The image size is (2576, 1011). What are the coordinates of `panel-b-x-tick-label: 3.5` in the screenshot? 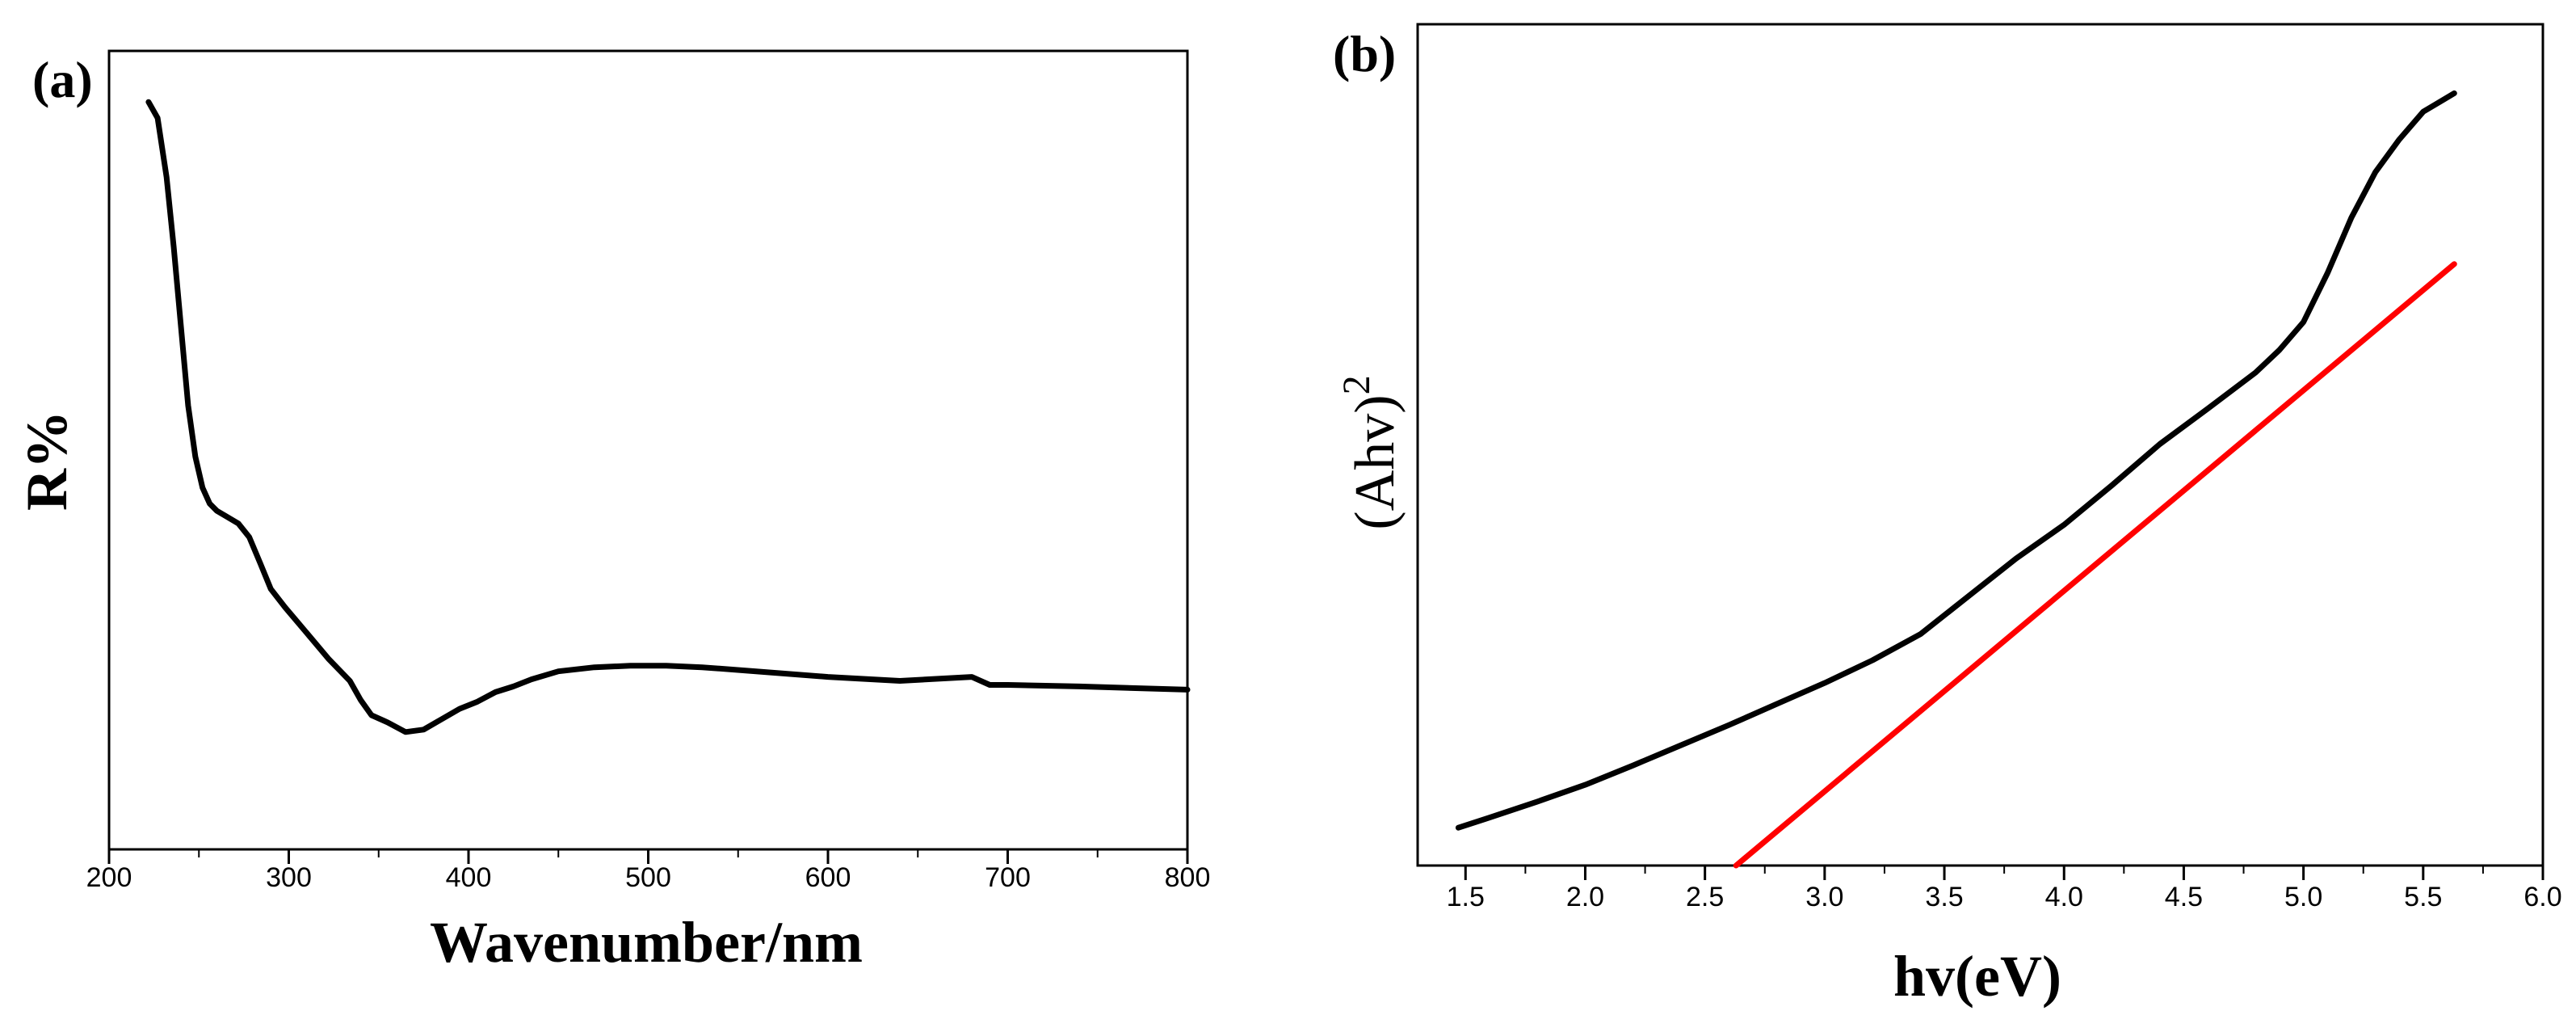 It's located at (1944, 897).